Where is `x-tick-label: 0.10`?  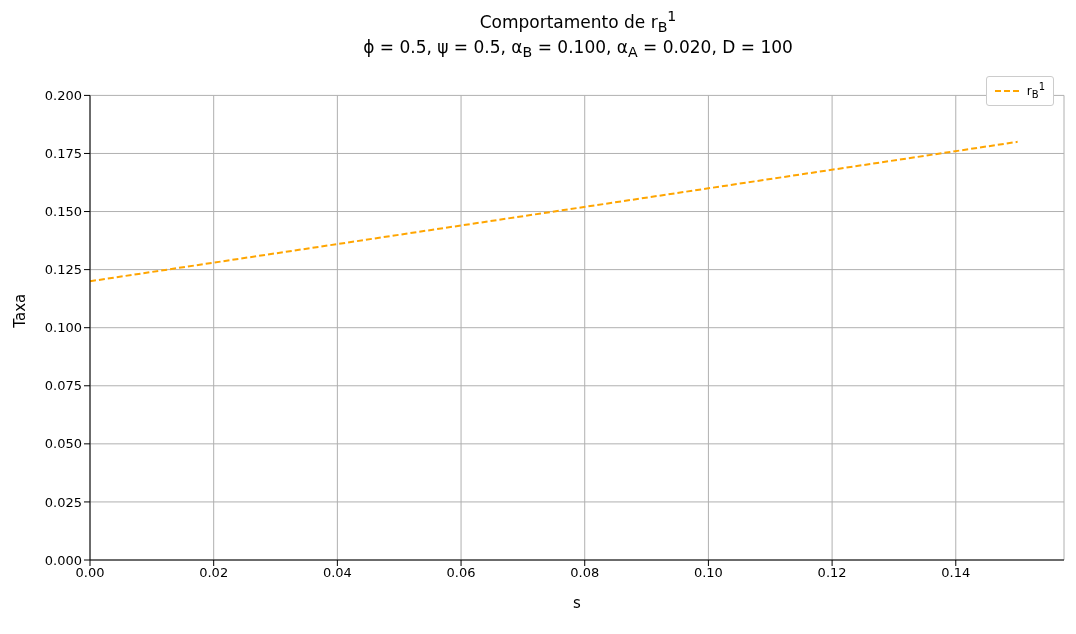 x-tick-label: 0.10 is located at coordinates (708, 573).